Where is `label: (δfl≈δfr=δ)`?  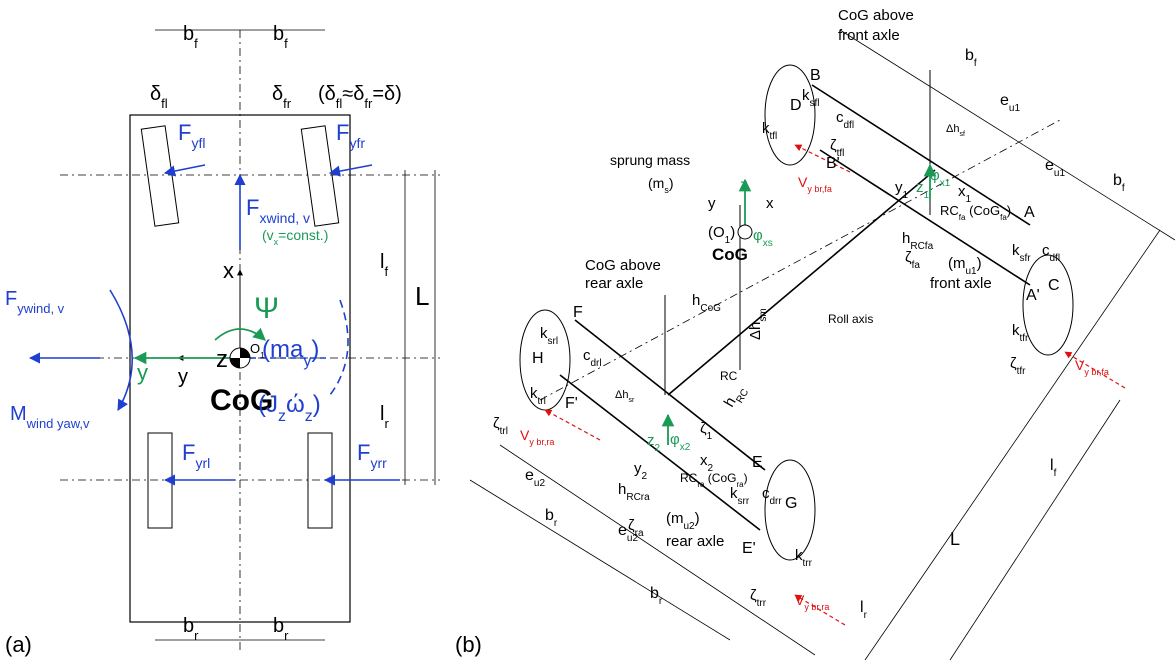
label: (δfl≈δfr=δ) is located at coordinates (360, 97).